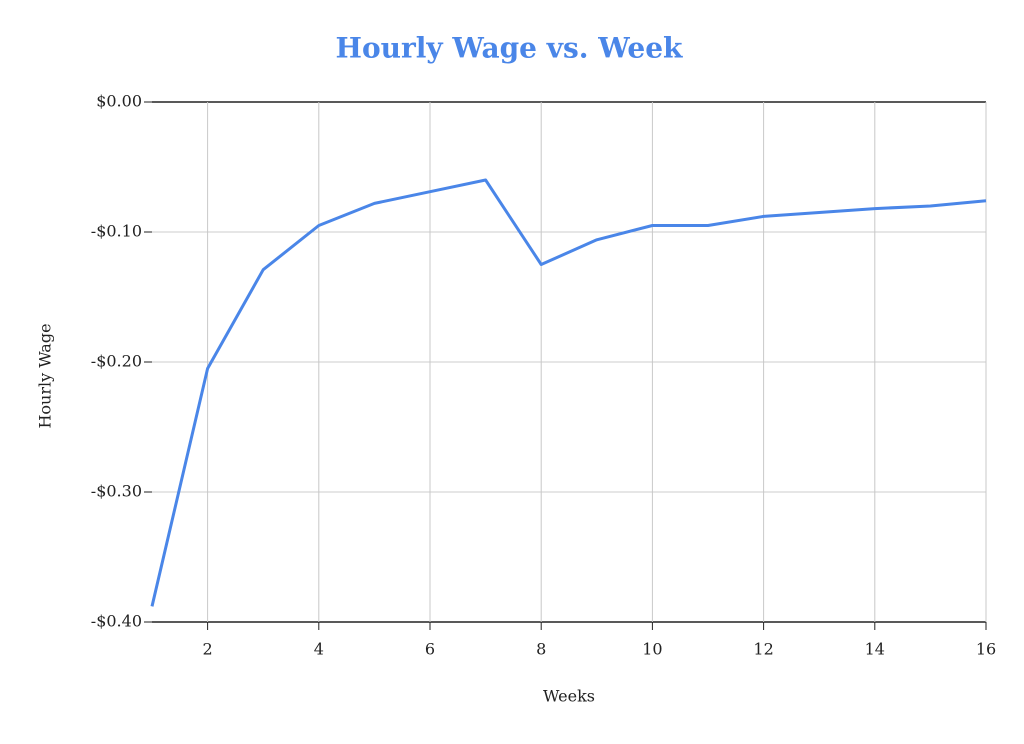 Image resolution: width=1024 pixels, height=744 pixels. I want to click on x-tick-label: 8, so click(541, 649).